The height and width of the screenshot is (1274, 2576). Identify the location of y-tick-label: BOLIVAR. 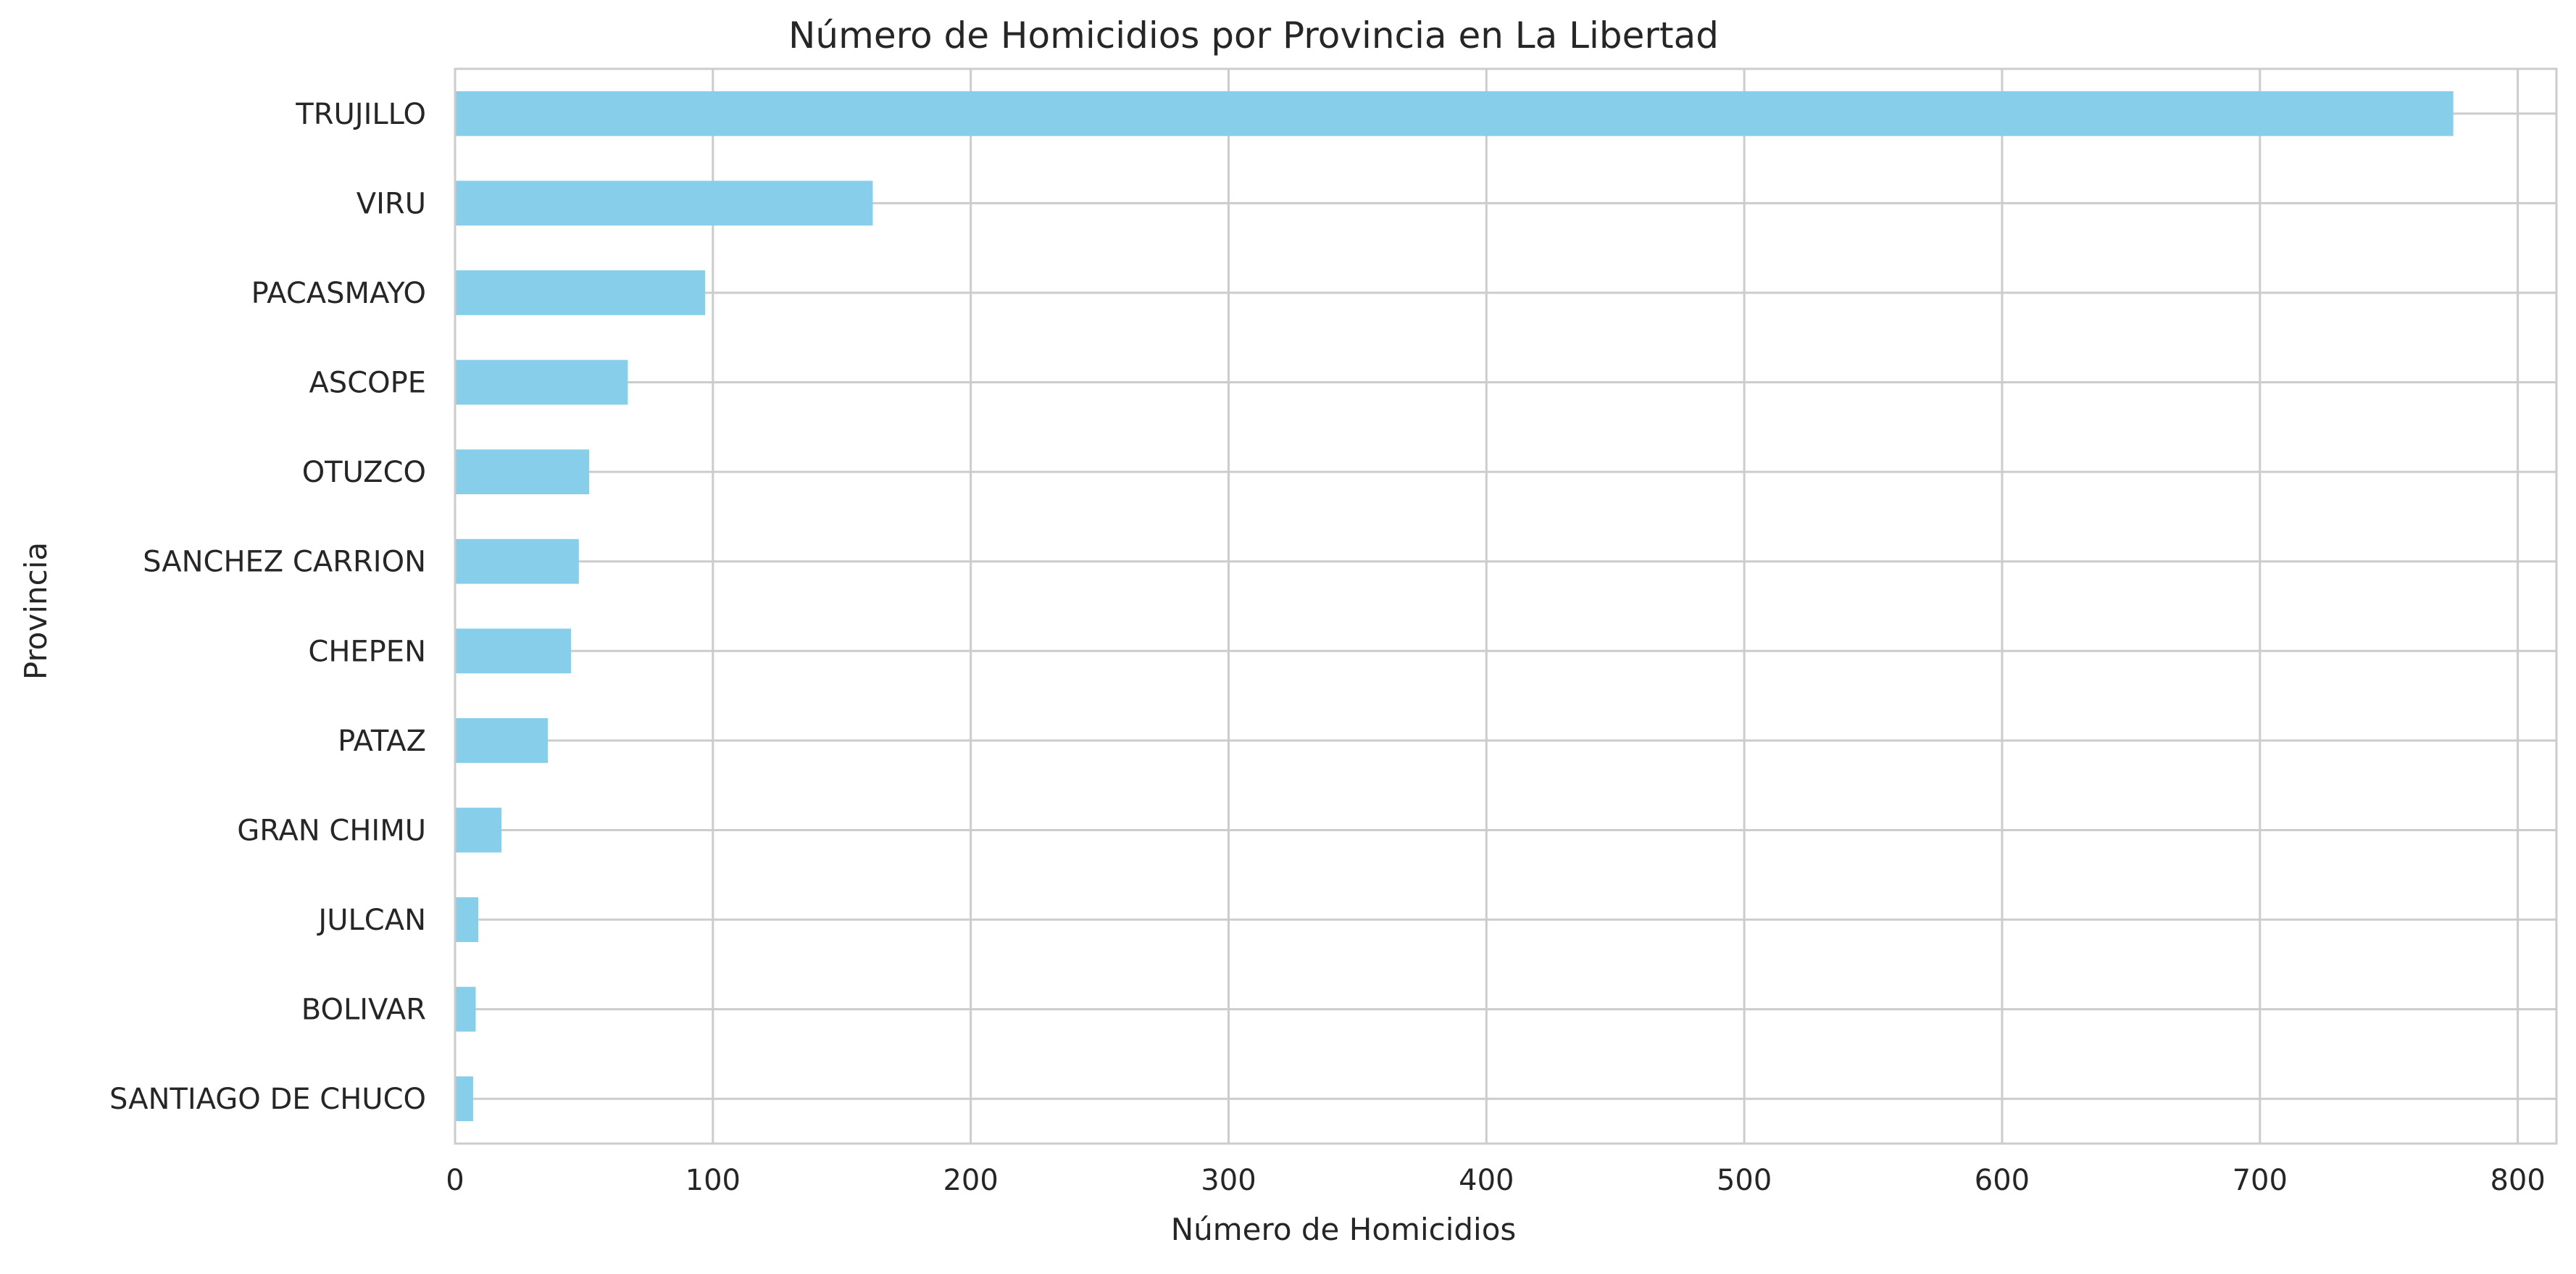
(363, 1010).